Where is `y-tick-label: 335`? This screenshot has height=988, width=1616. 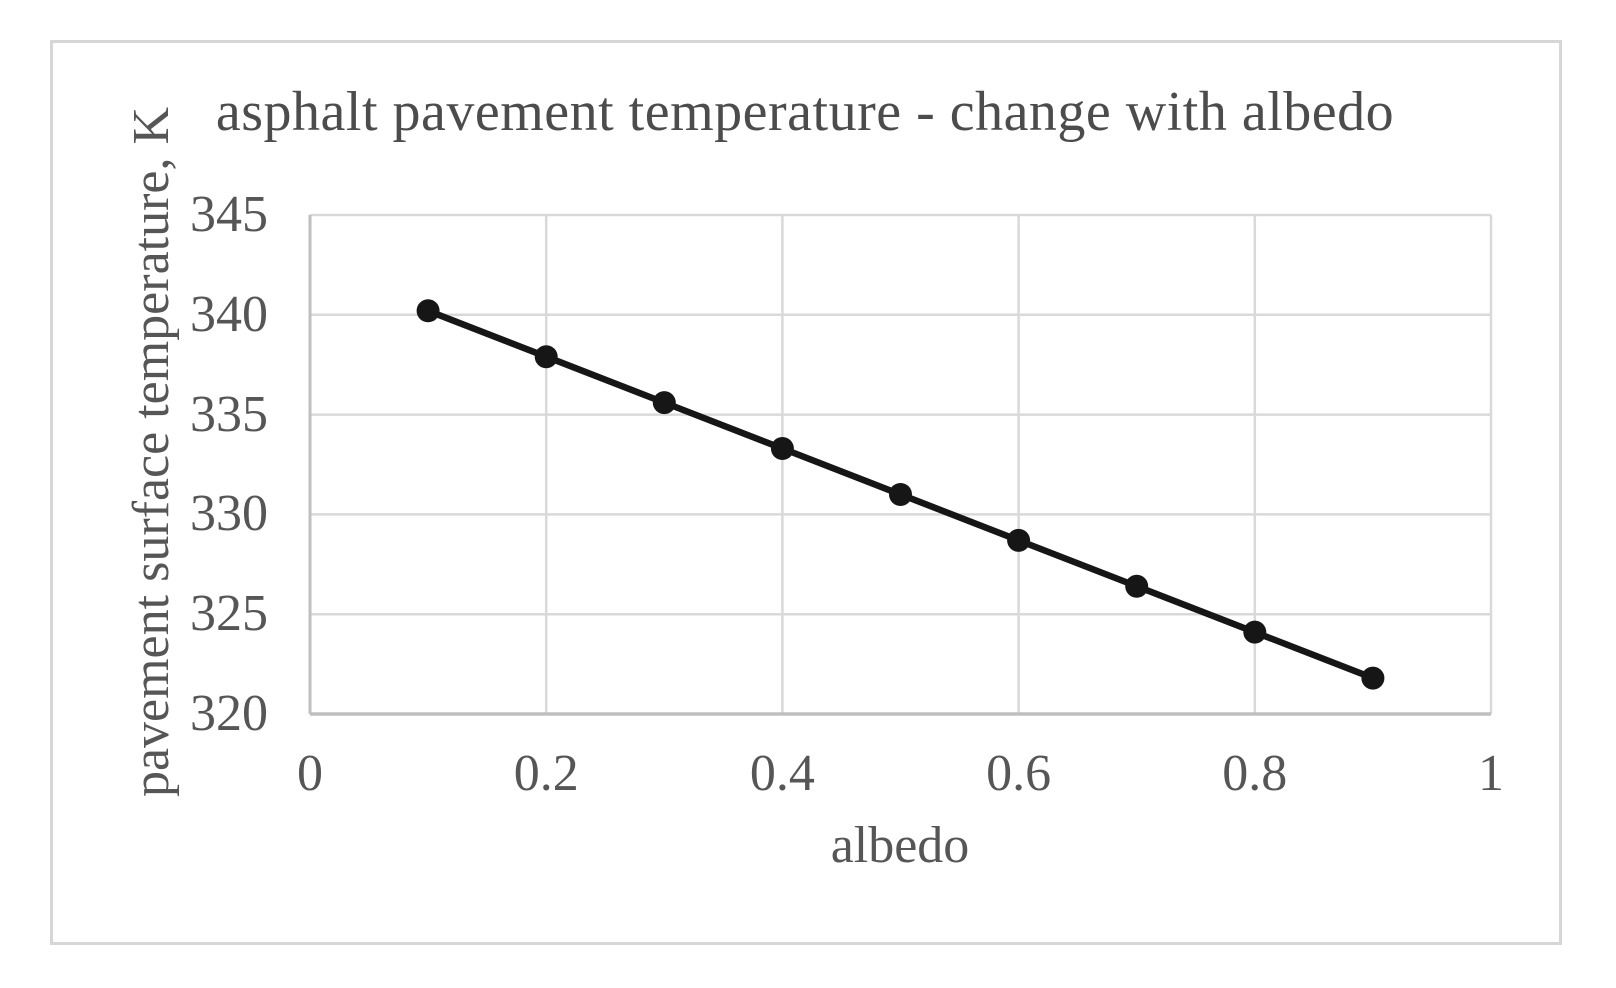
y-tick-label: 335 is located at coordinates (229, 414).